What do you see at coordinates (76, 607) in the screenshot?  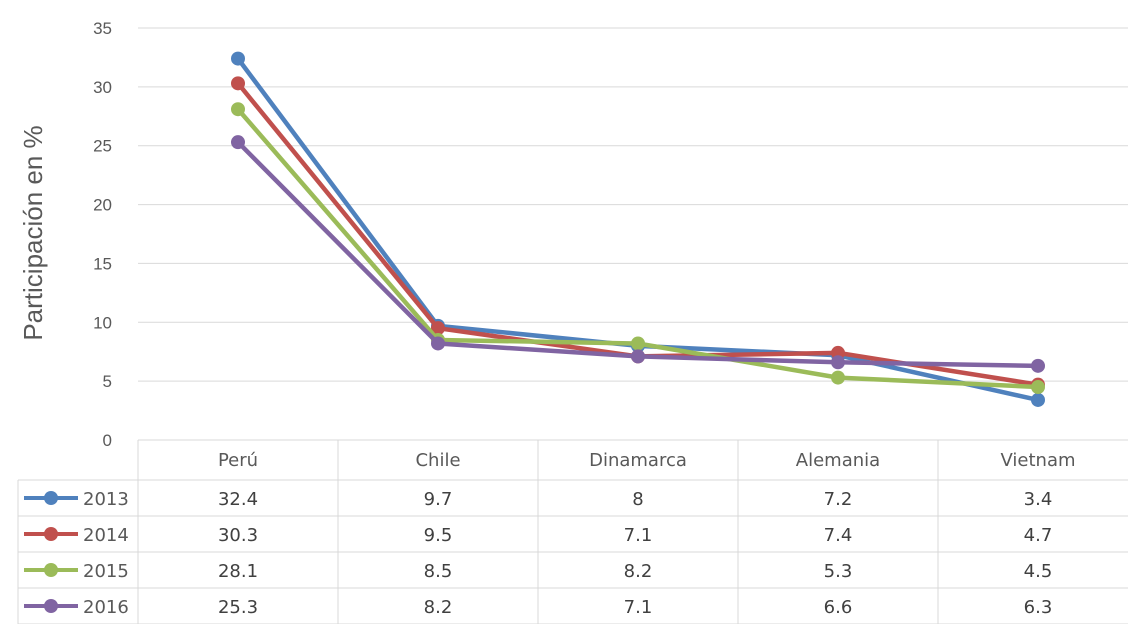 I see `legend-entry-2016: 2016` at bounding box center [76, 607].